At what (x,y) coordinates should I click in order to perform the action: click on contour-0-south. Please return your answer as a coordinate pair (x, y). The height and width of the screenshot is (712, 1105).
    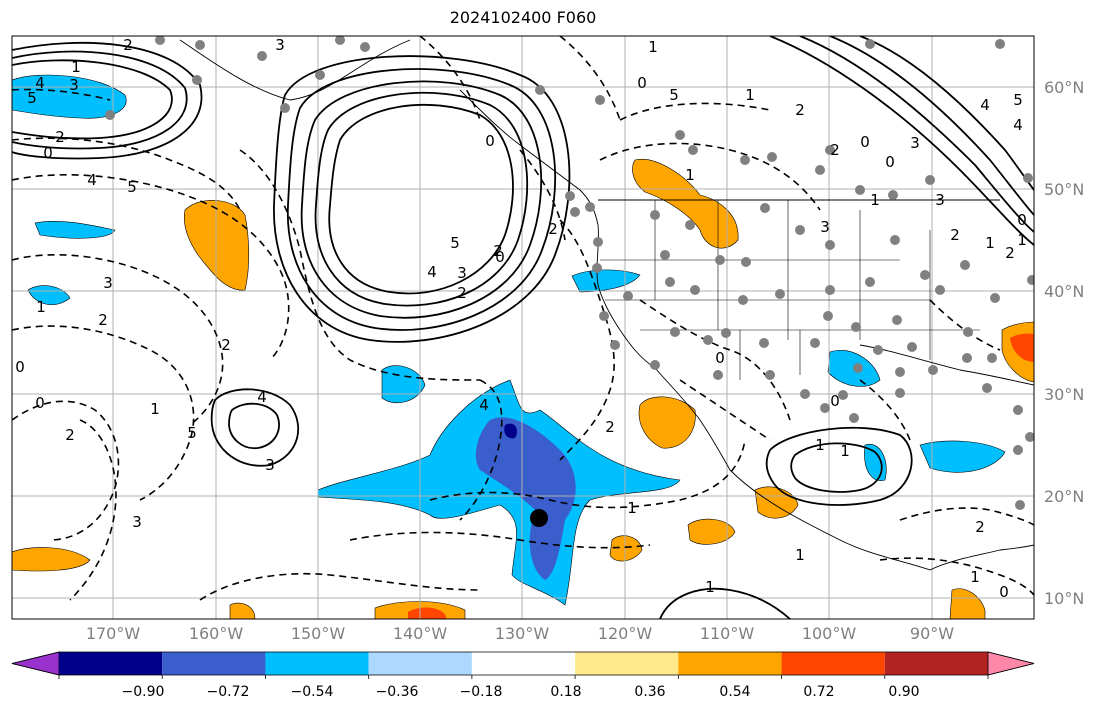
    Looking at the image, I should click on (725, 603).